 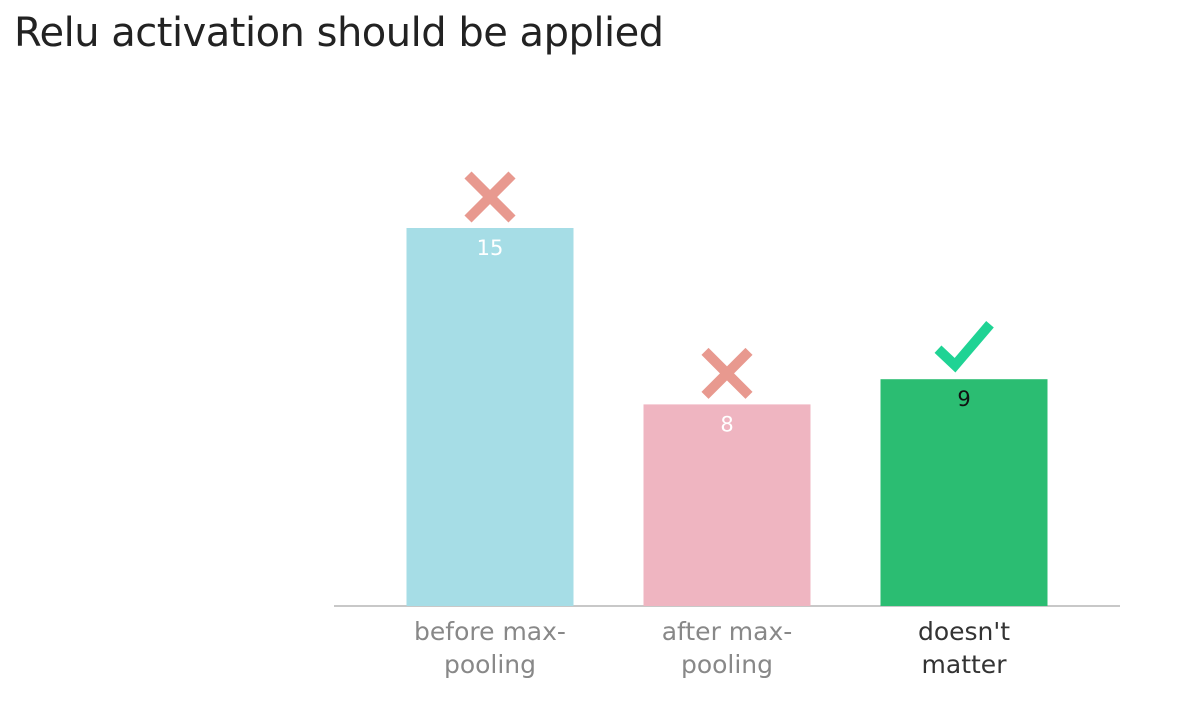 I want to click on chart-title: Relu activation should be applied, so click(x=339, y=33).